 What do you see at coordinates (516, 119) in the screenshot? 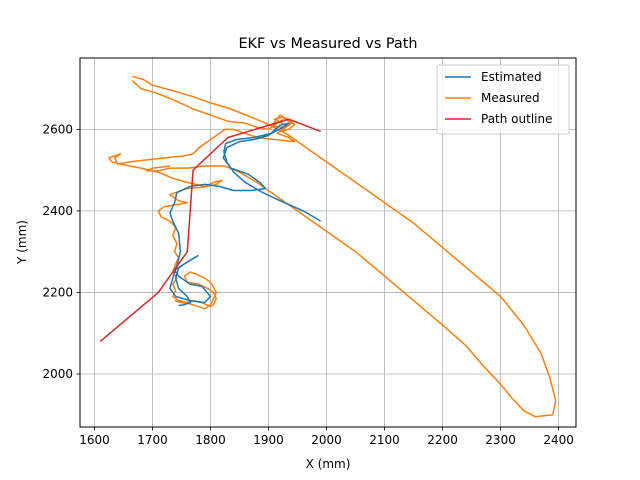
I see `legend-label-path-outline: Path outline` at bounding box center [516, 119].